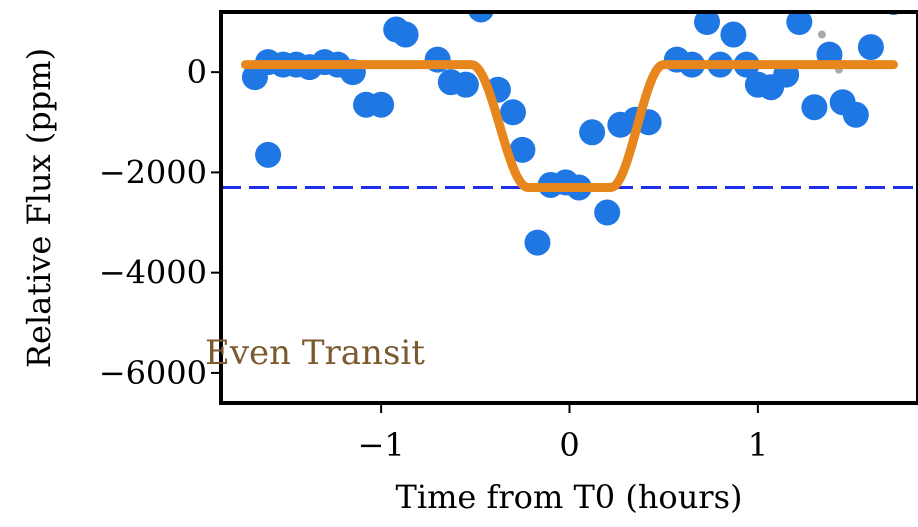 This screenshot has width=918, height=527. I want to click on annotation-even-transit: Even Transit, so click(315, 353).